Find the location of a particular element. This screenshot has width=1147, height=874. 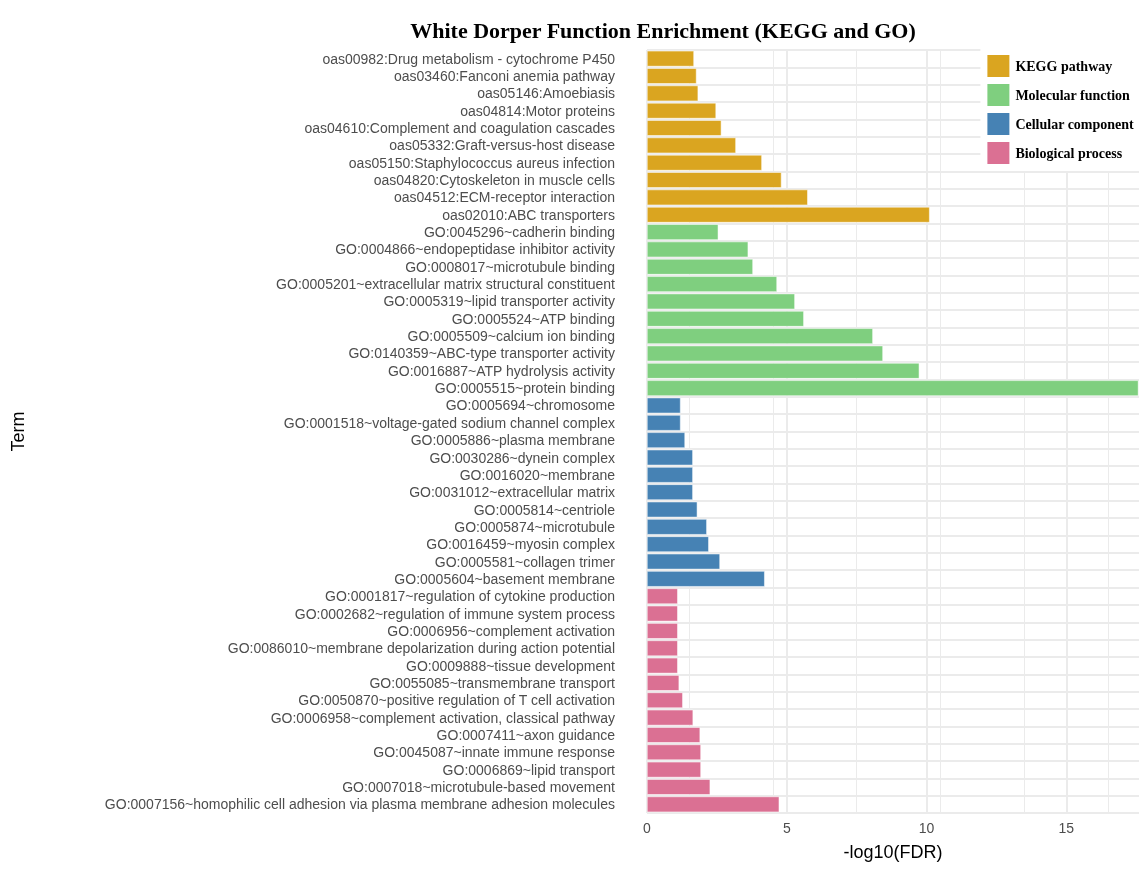

y-tick-label: GO:0005515~protein binding is located at coordinates (524, 388).